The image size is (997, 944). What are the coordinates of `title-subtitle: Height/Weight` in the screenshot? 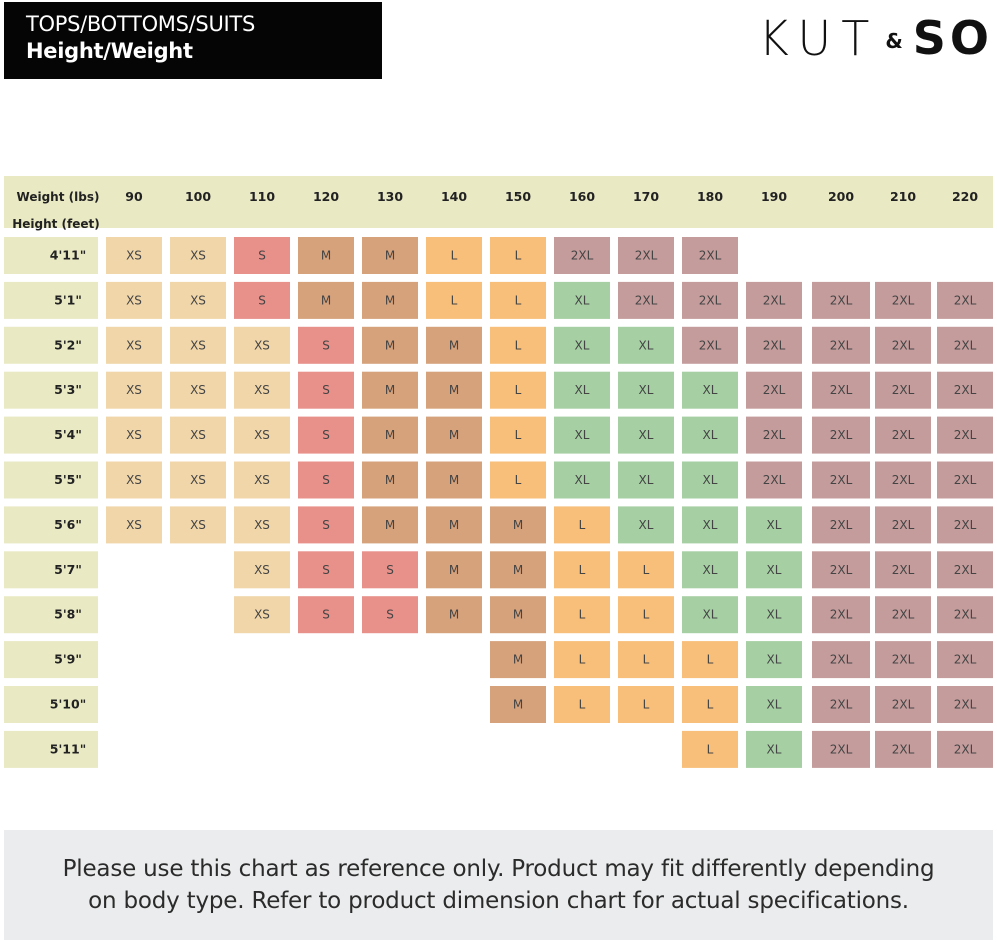 It's located at (109, 51).